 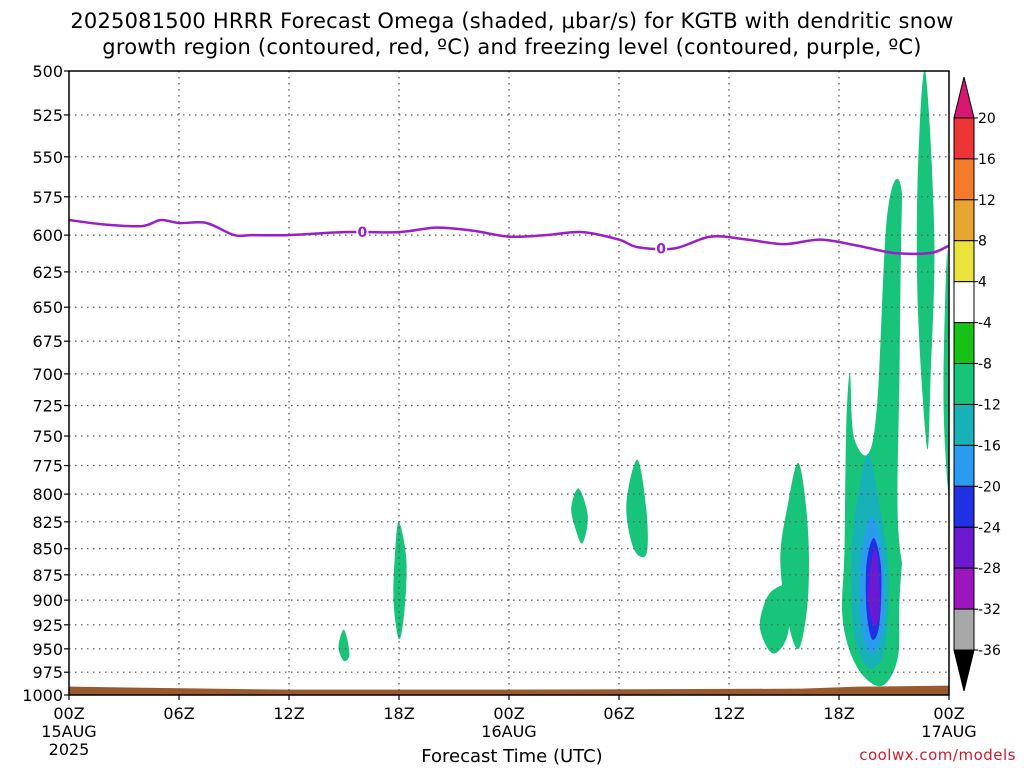 What do you see at coordinates (987, 119) in the screenshot?
I see `colorbar-label: 20` at bounding box center [987, 119].